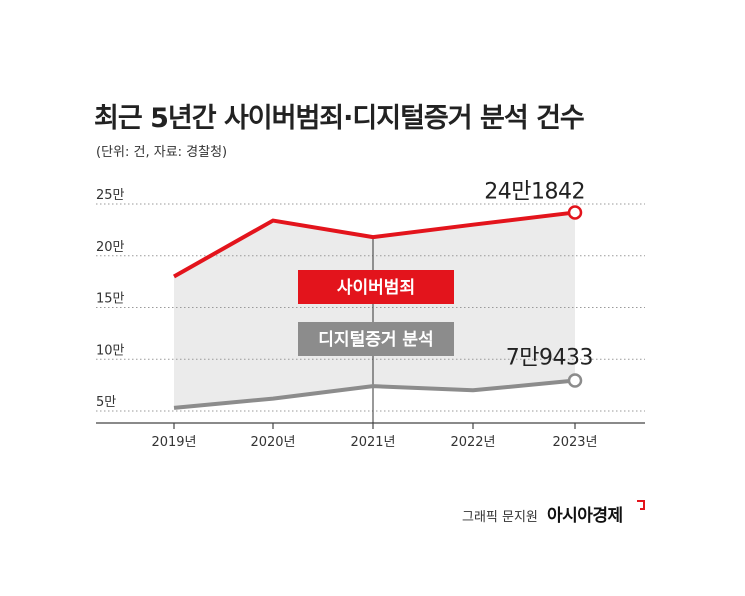  I want to click on x-tick-label: 2020년, so click(272, 442).